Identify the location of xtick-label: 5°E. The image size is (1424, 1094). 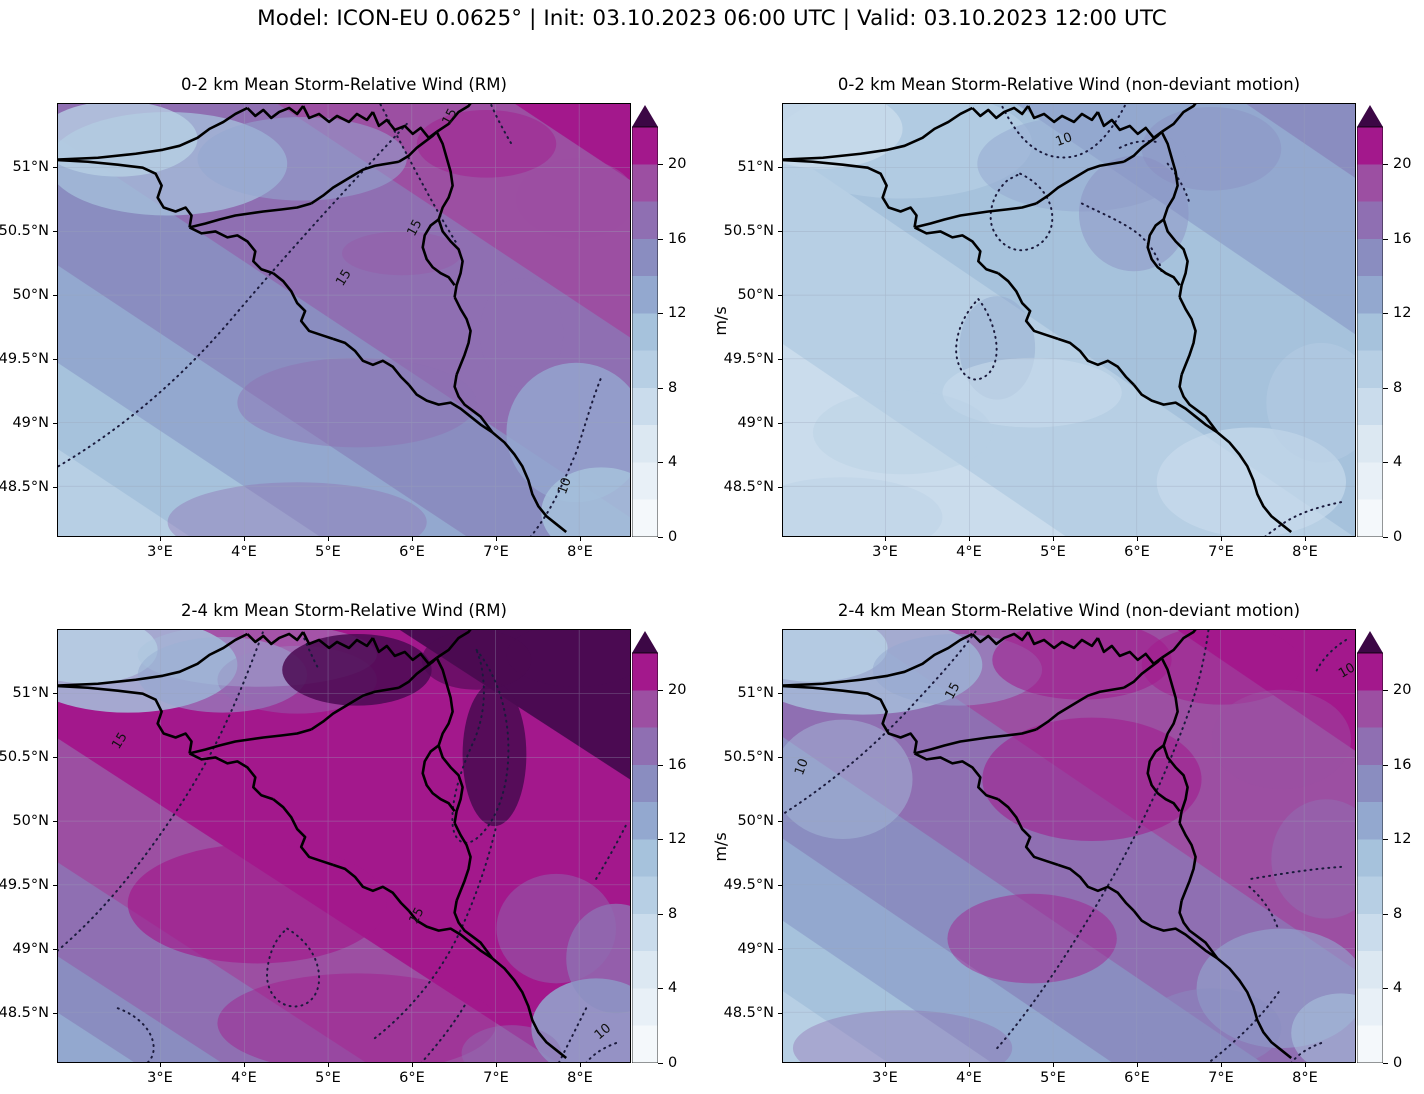
(328, 1078).